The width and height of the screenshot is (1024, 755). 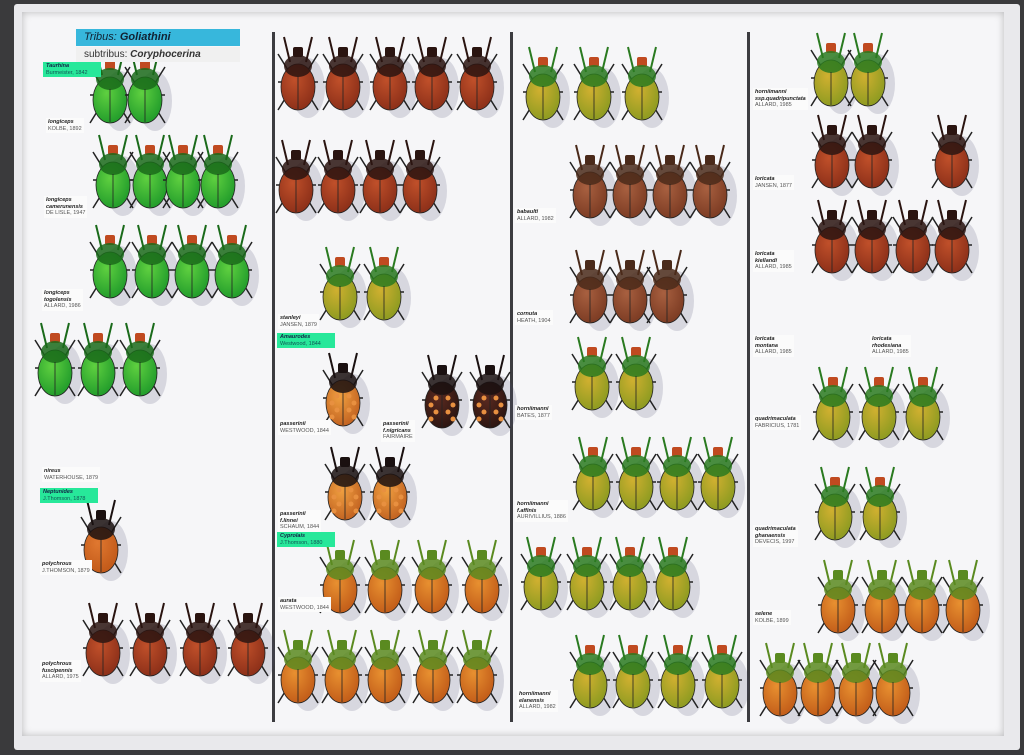 What do you see at coordinates (66, 207) in the screenshot?
I see `species-label: longiceps camerunensis DE LISLE, 1947` at bounding box center [66, 207].